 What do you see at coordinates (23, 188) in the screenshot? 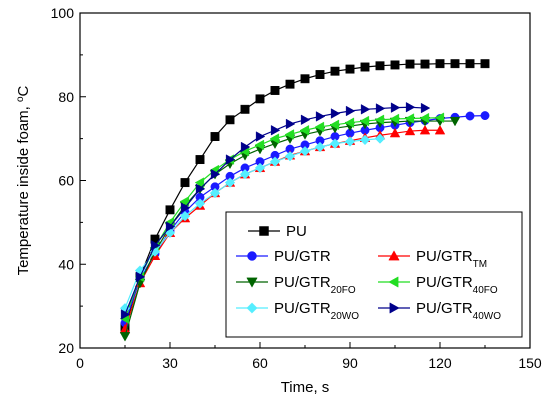
I see `y-axis-label-text: Temperature inside foam,` at bounding box center [23, 188].